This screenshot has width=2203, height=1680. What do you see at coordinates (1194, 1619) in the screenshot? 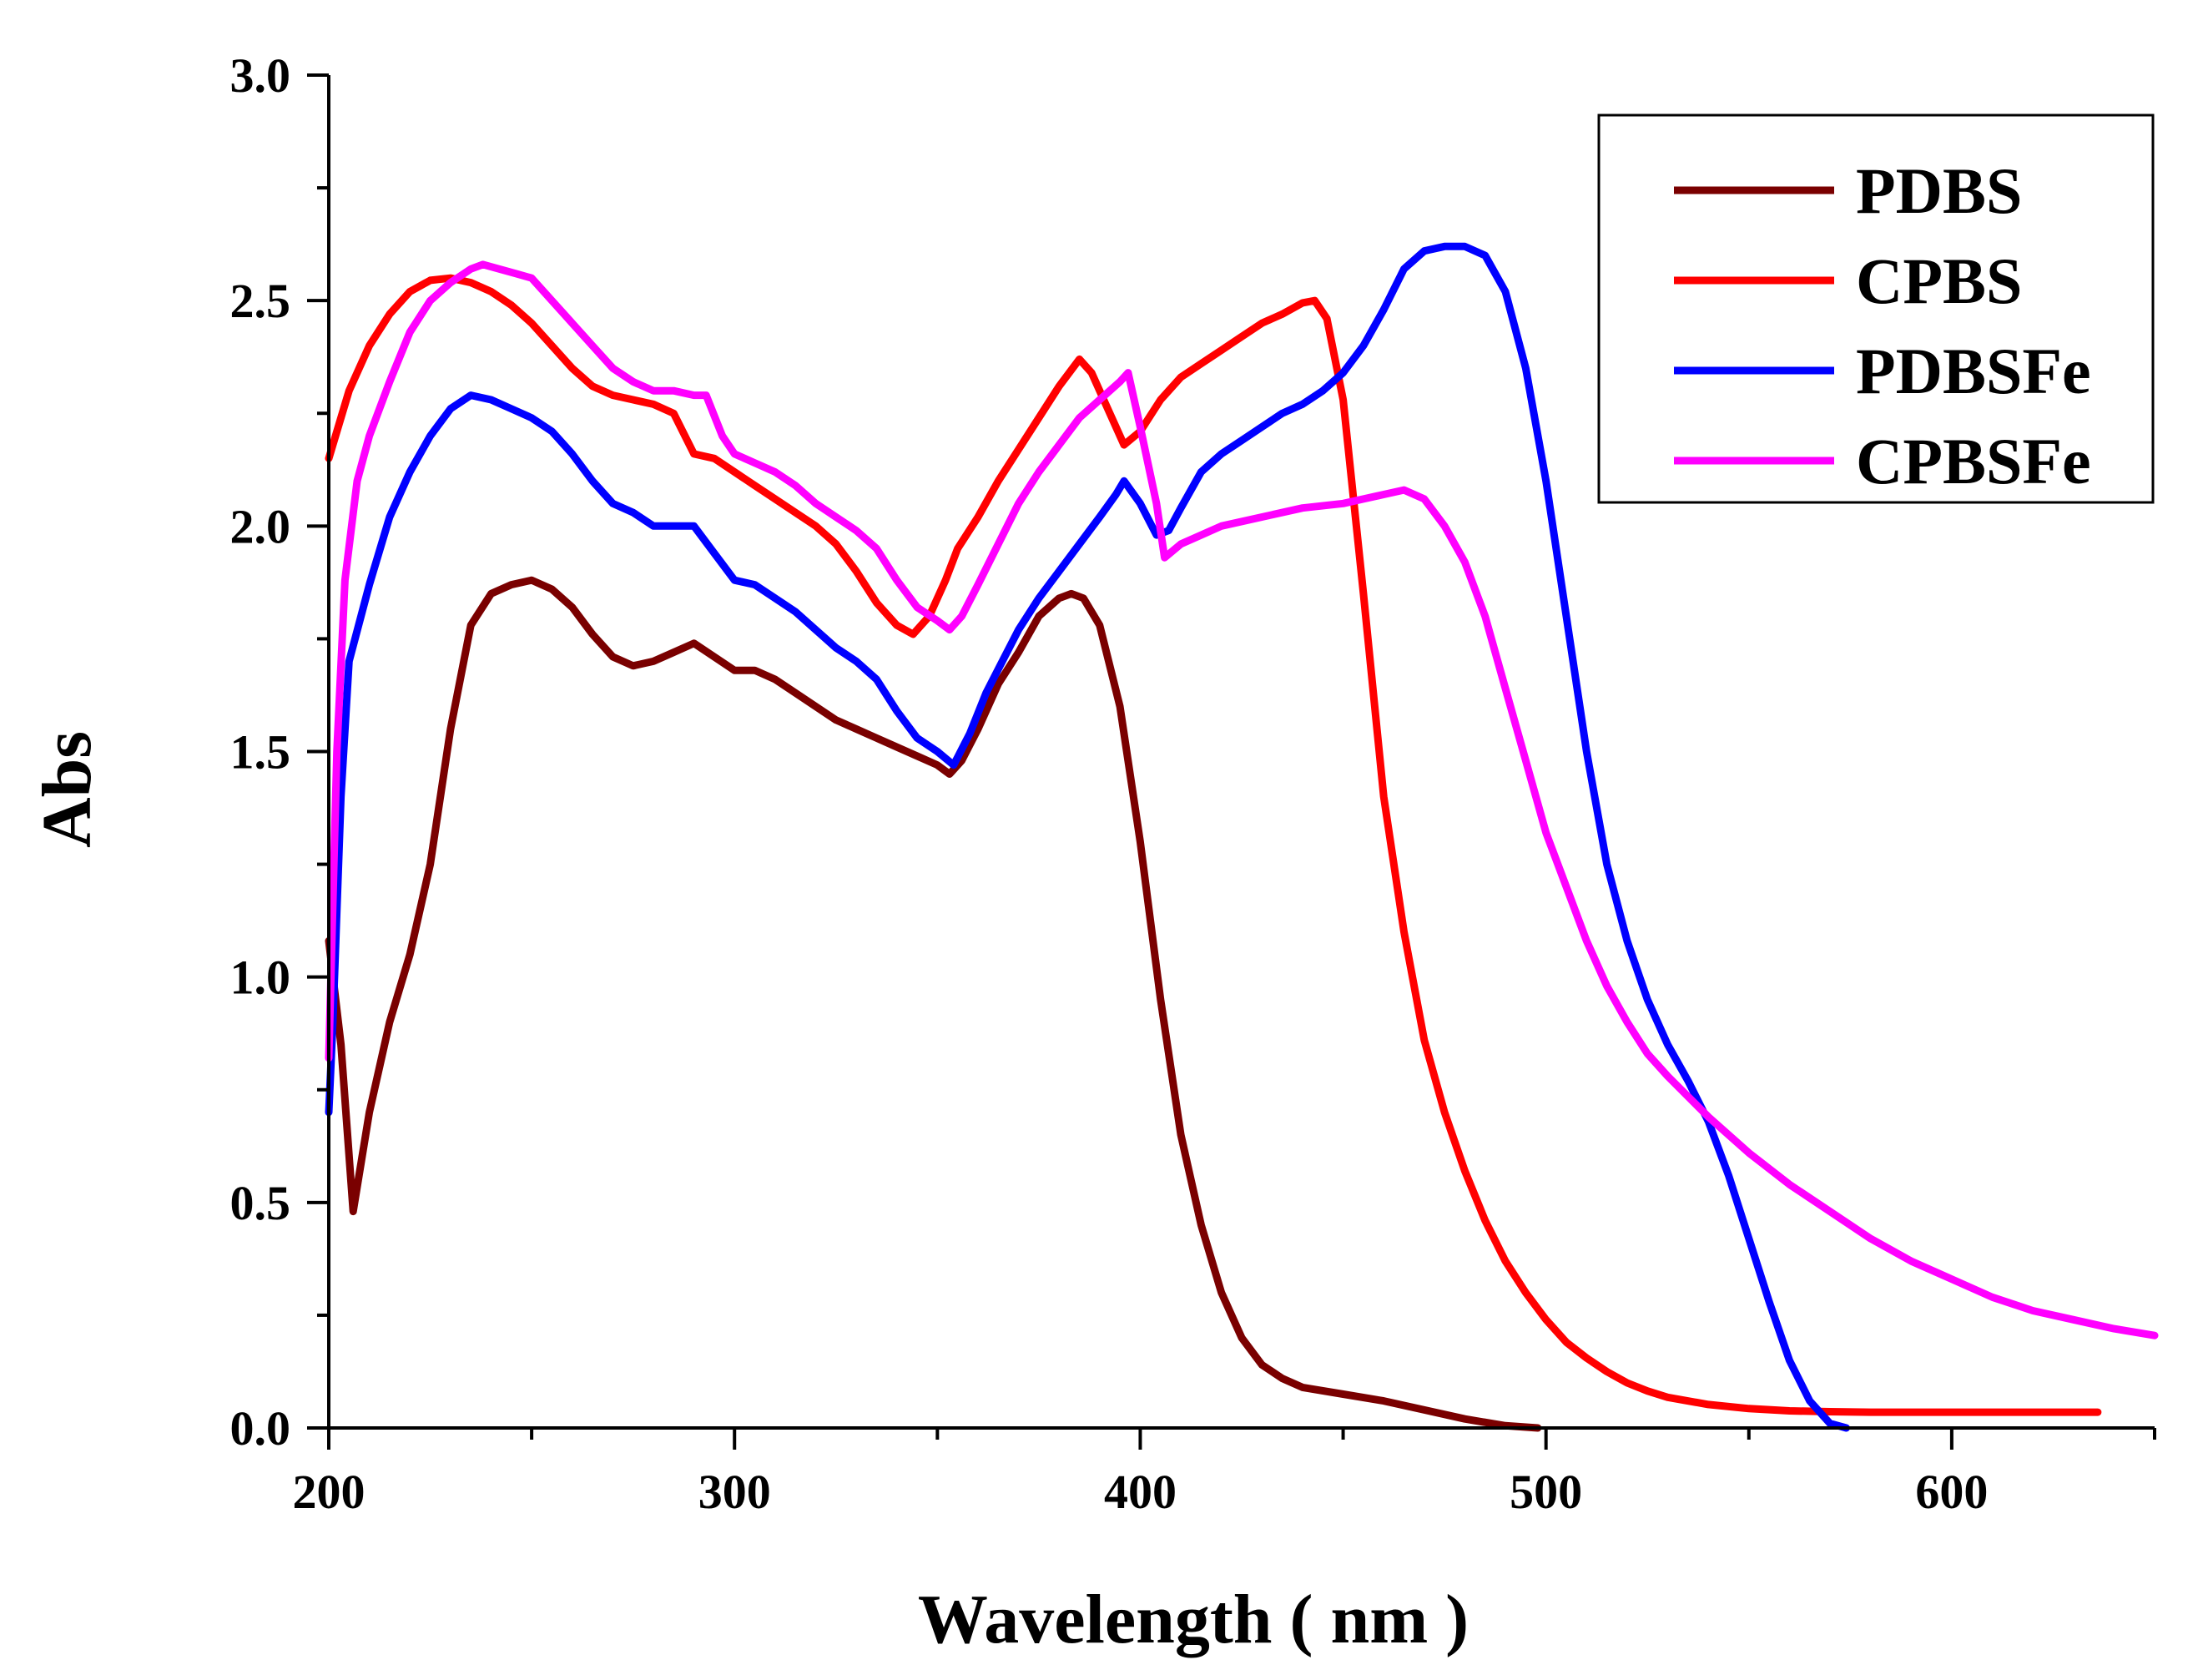
I see `x-axis-title: Wavelength ( nm )` at bounding box center [1194, 1619].